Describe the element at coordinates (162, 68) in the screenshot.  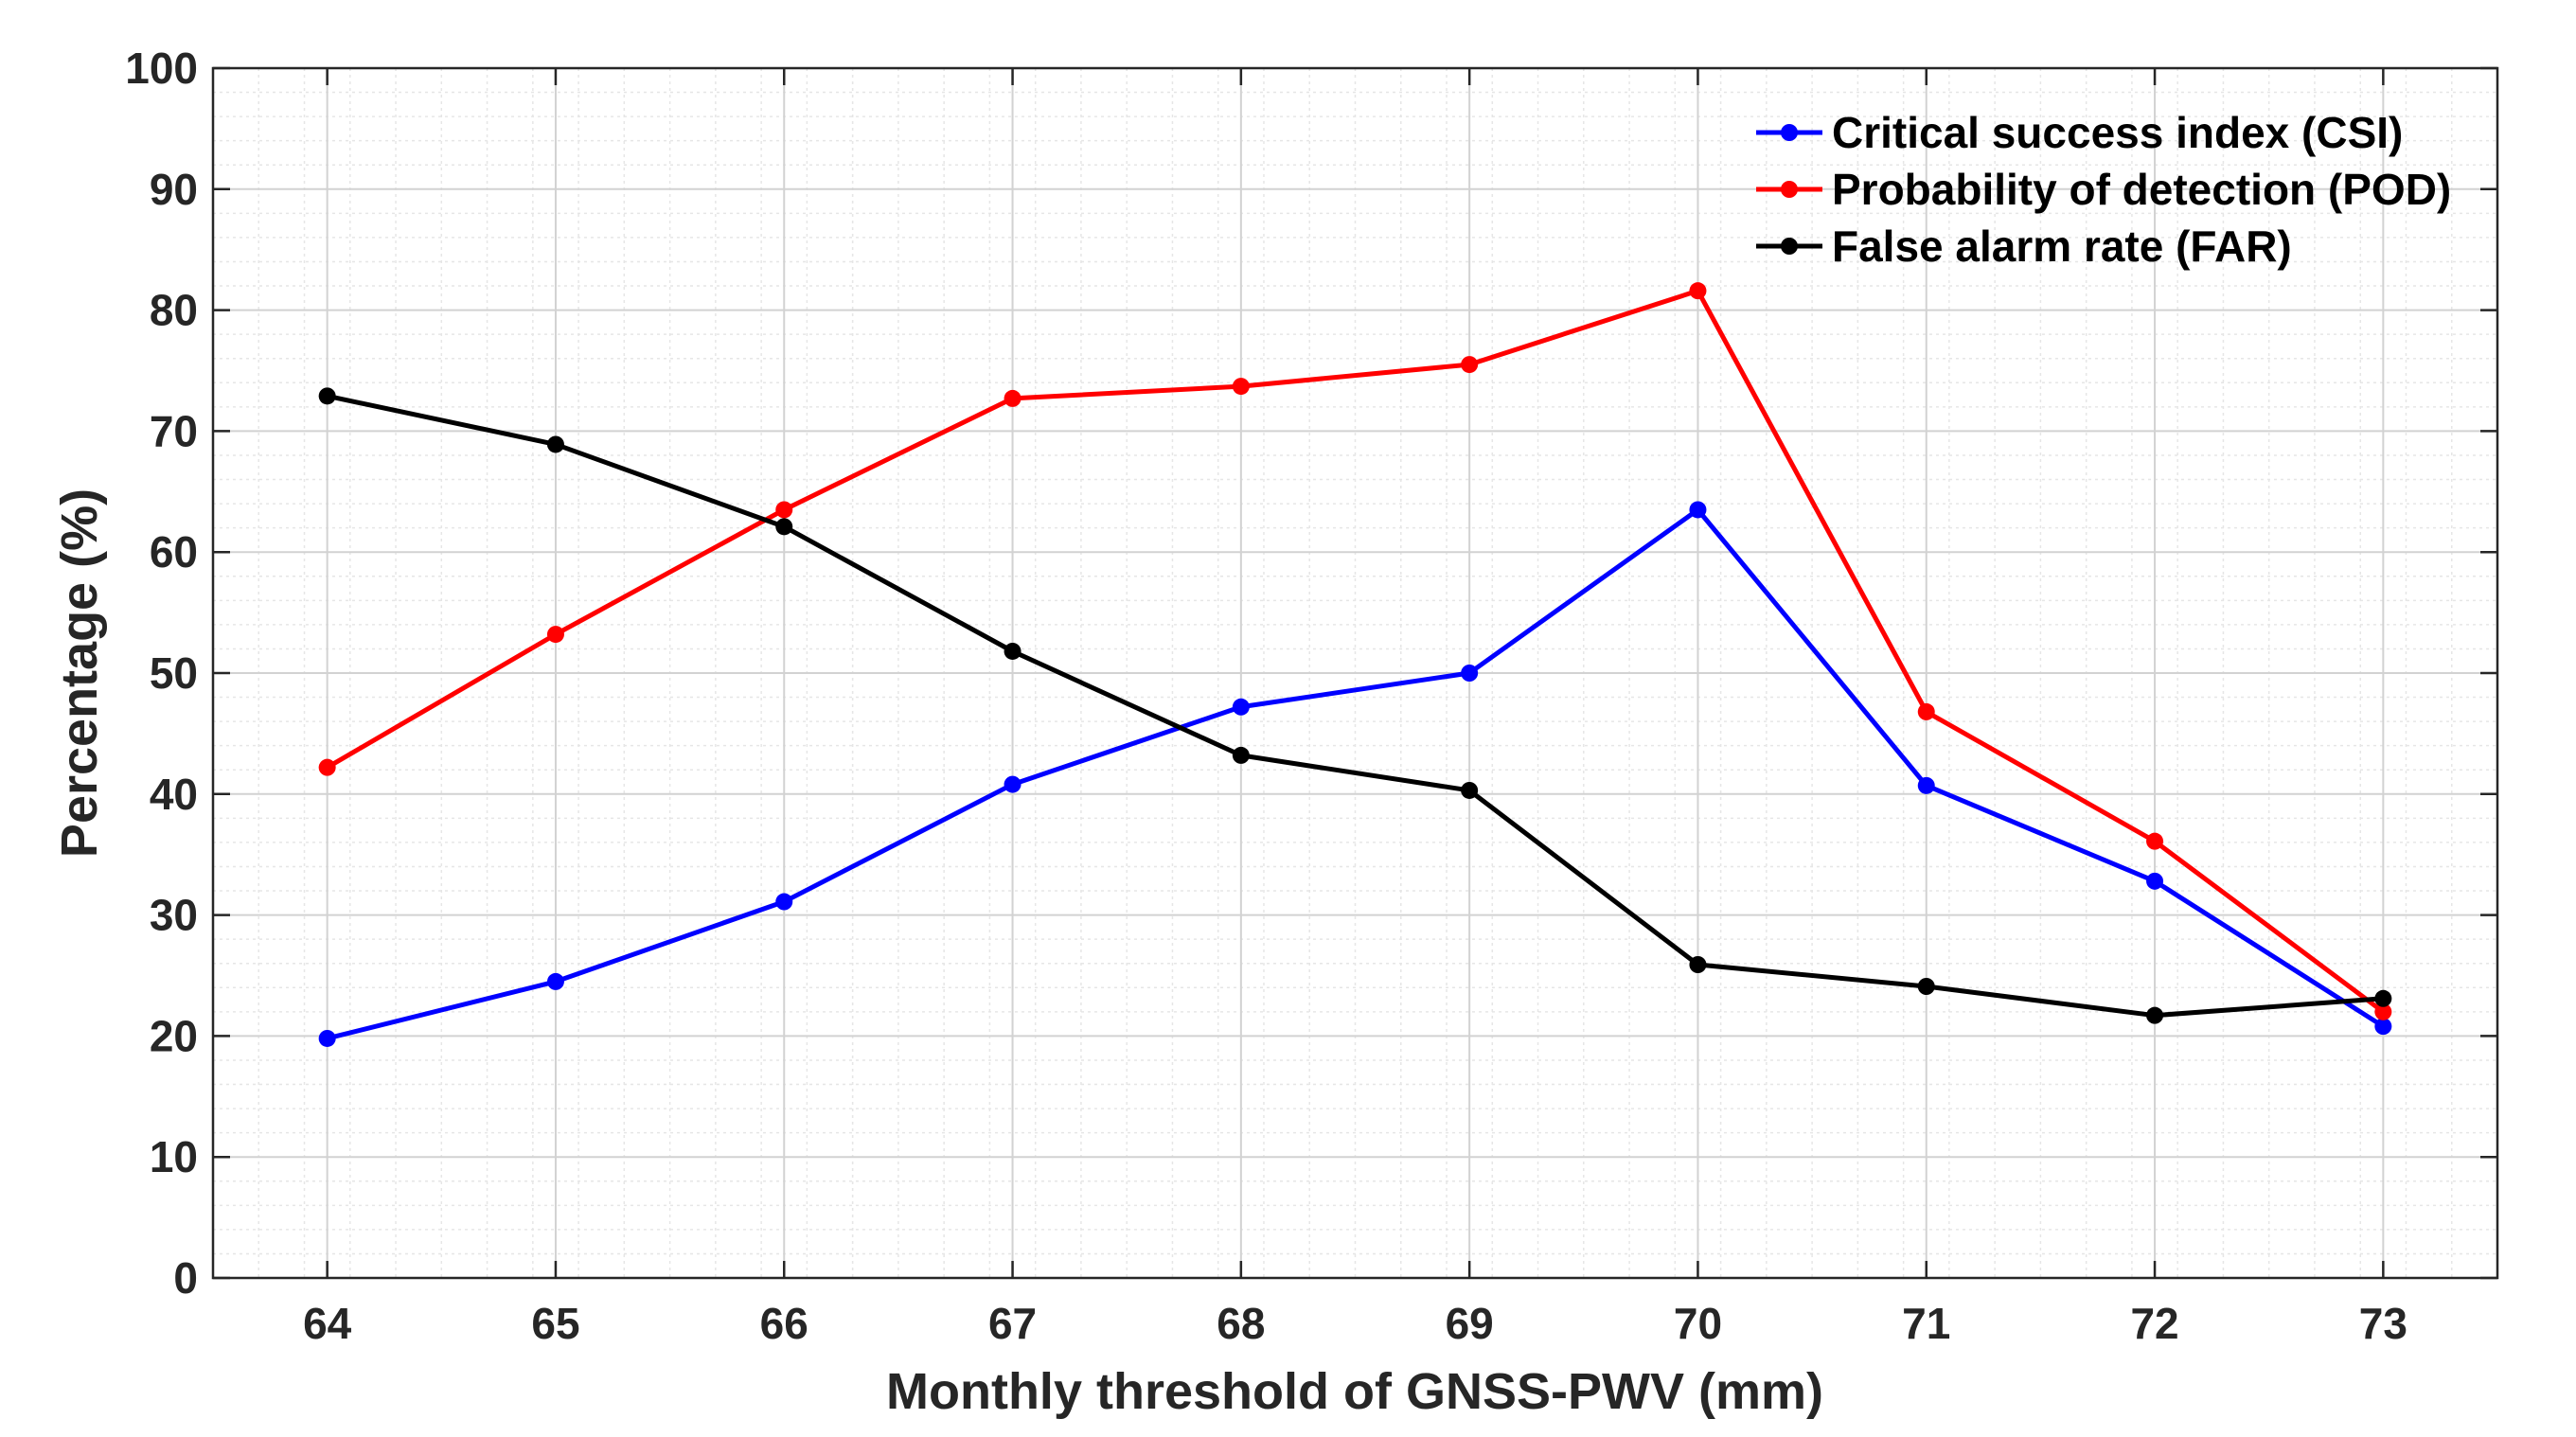
I see `y-tick-label: 100` at that location.